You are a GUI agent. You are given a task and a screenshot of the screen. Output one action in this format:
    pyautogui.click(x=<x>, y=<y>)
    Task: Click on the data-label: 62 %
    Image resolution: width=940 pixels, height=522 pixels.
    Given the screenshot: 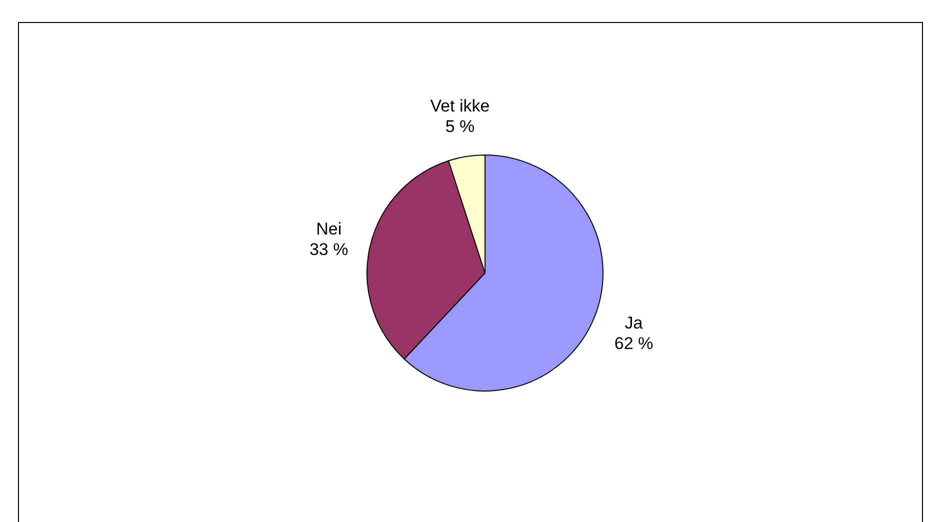 What is the action you would take?
    pyautogui.click(x=634, y=343)
    